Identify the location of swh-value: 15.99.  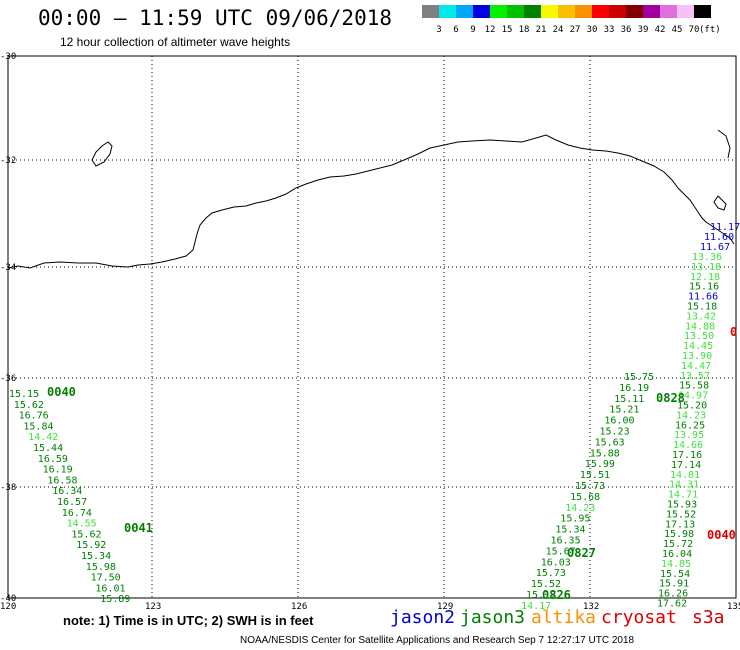
(600, 464).